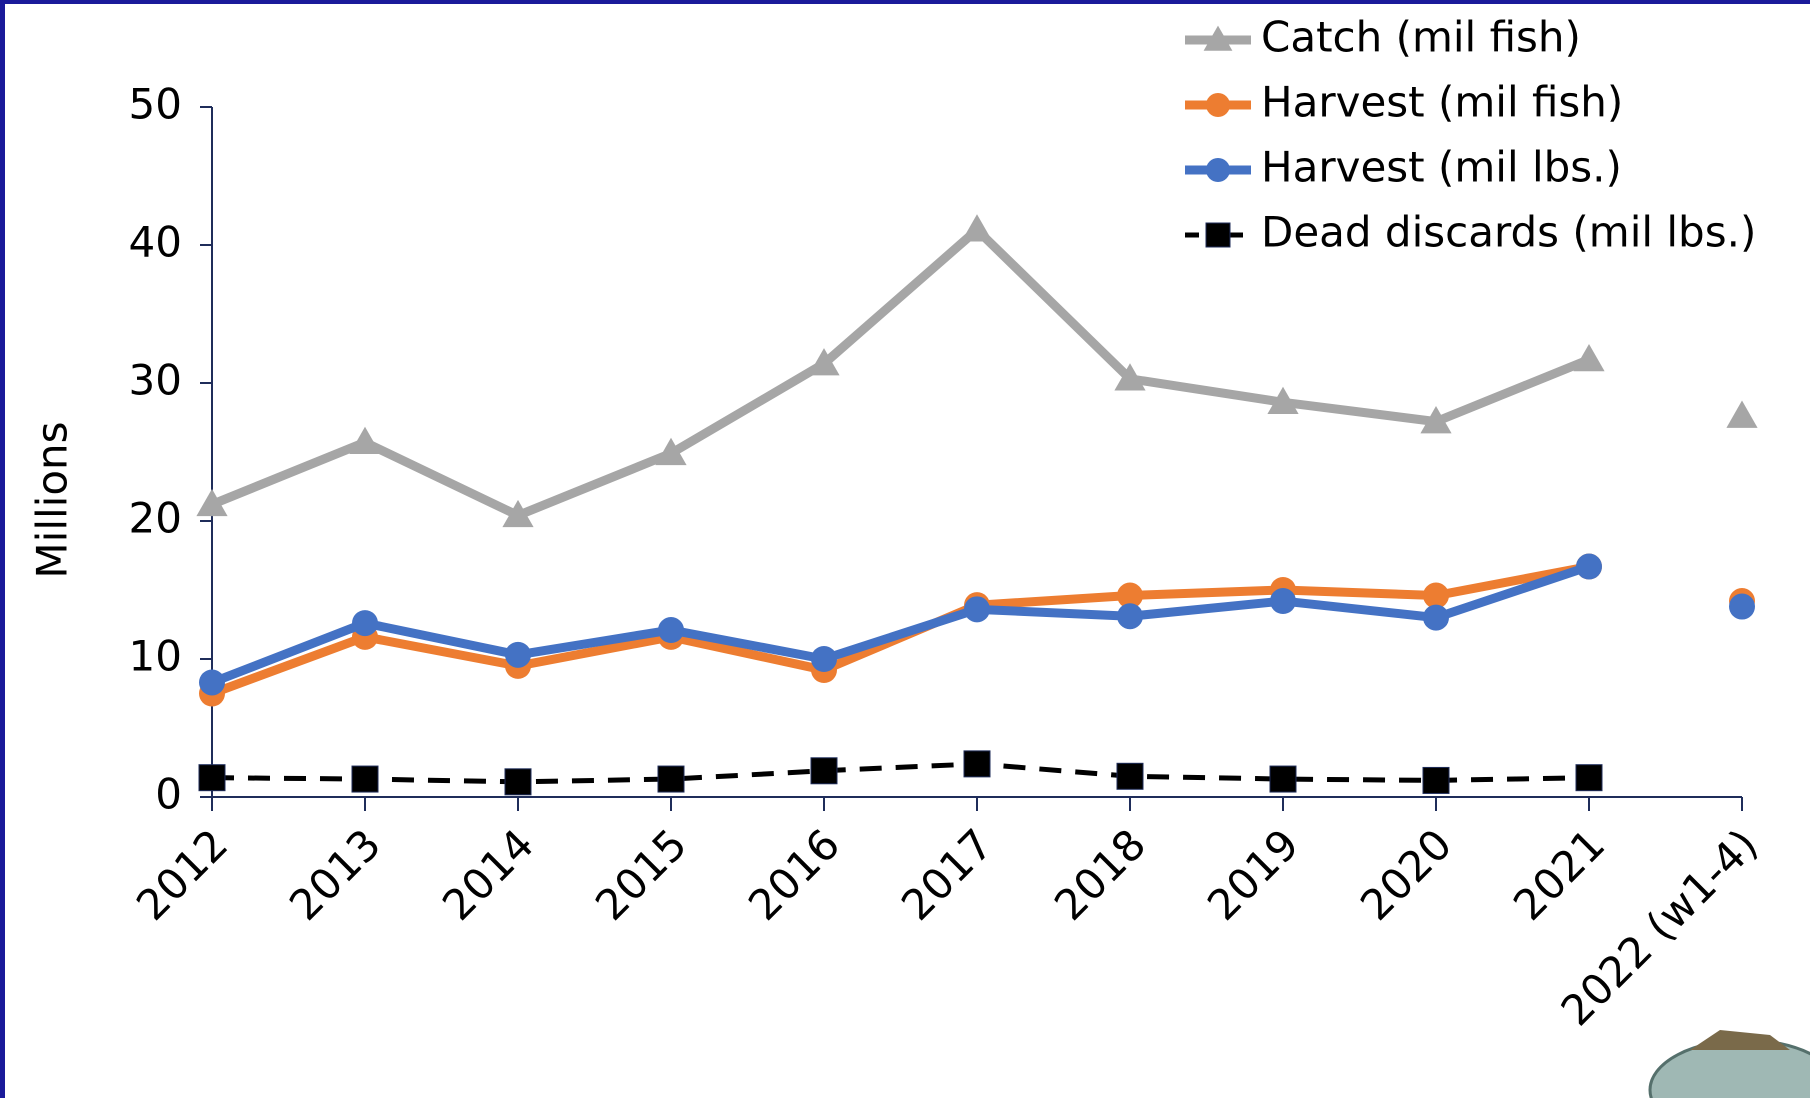 The height and width of the screenshot is (1098, 1810). I want to click on y-tick-label: 0, so click(168, 794).